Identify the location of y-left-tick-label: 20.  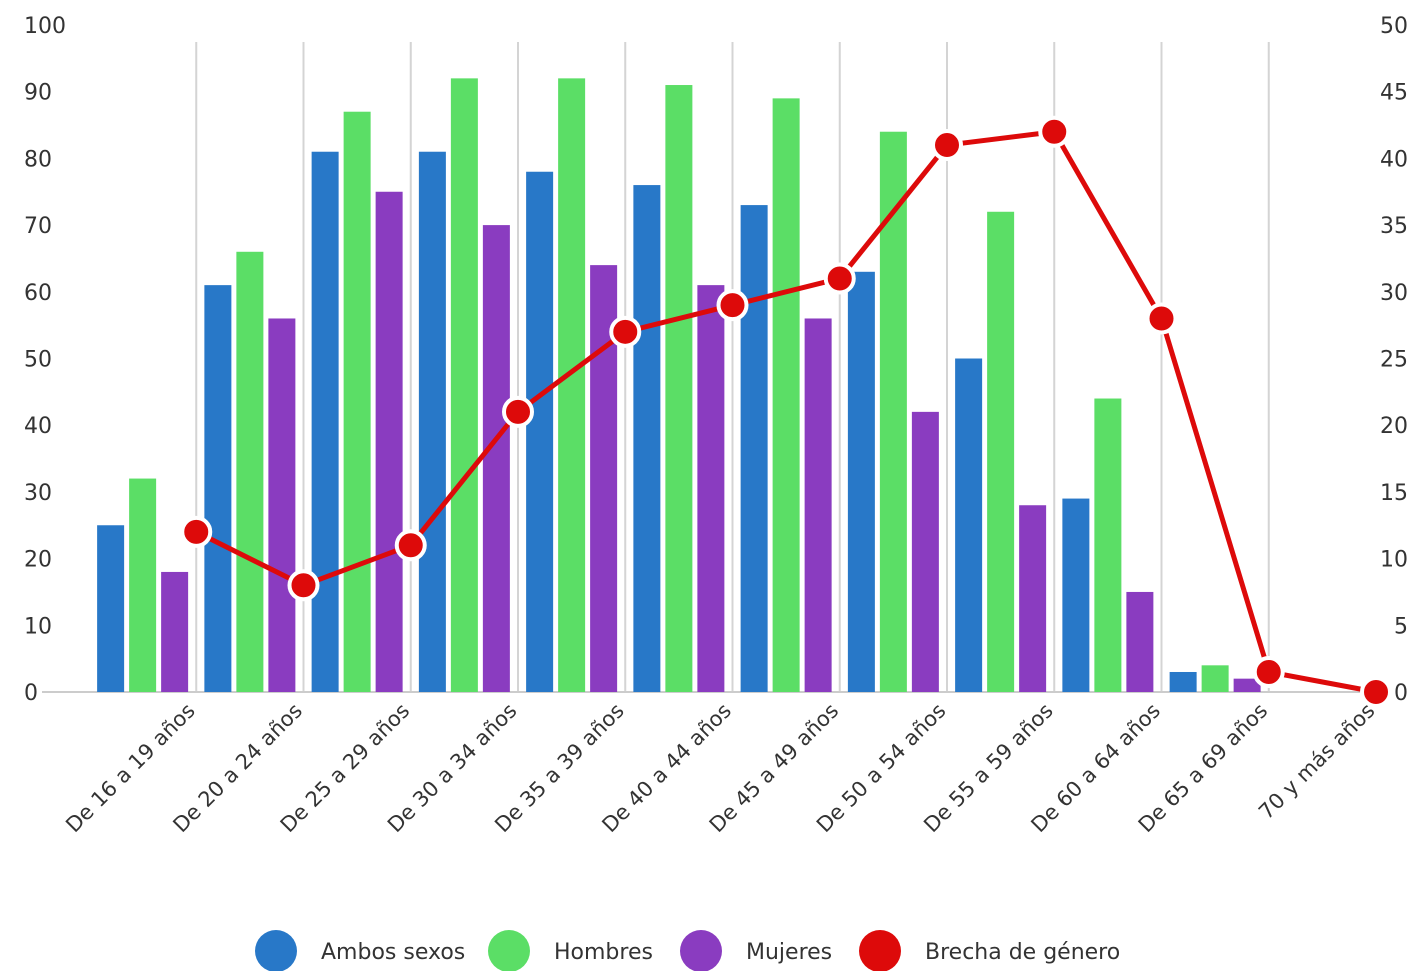
(38, 560).